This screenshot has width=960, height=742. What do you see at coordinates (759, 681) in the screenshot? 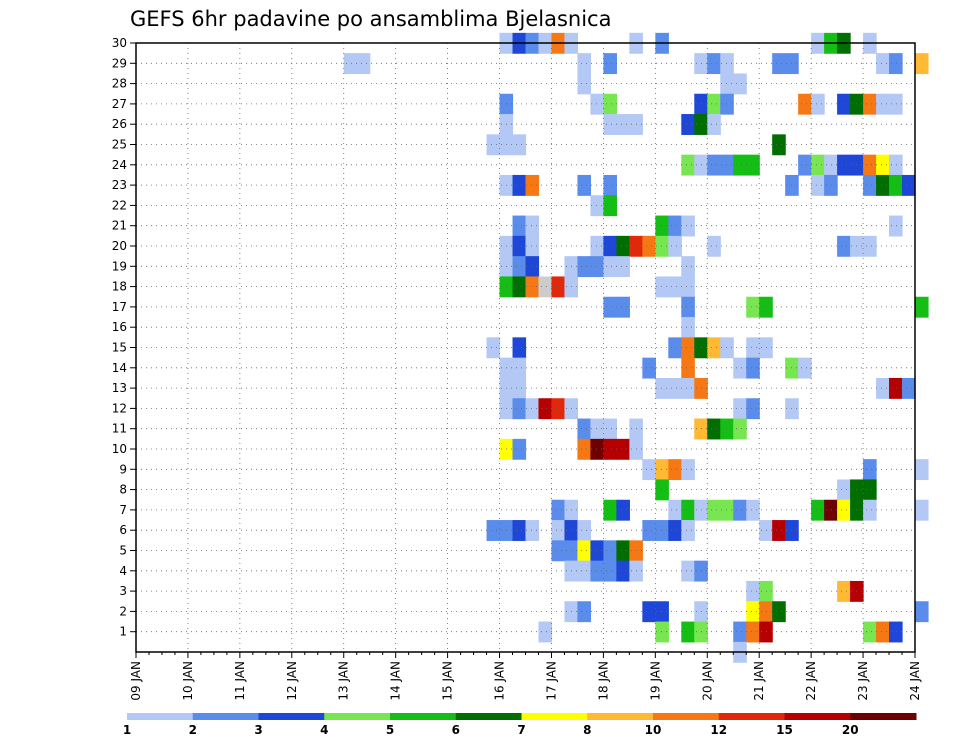
I see `x-tick-label: 21 JAN` at bounding box center [759, 681].